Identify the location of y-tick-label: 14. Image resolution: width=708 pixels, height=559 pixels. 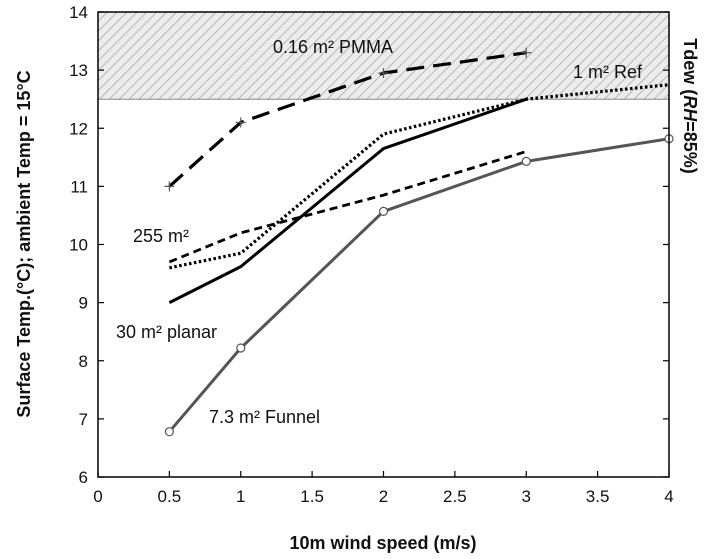
(78, 12).